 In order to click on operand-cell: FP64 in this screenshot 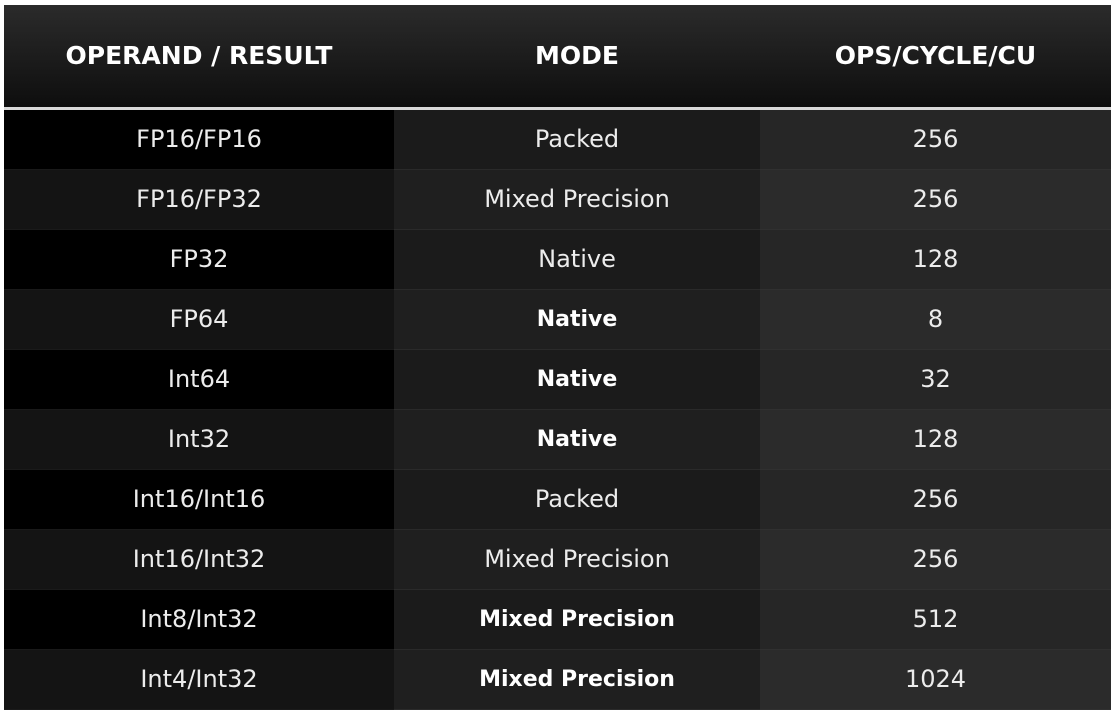, I will do `click(199, 320)`.